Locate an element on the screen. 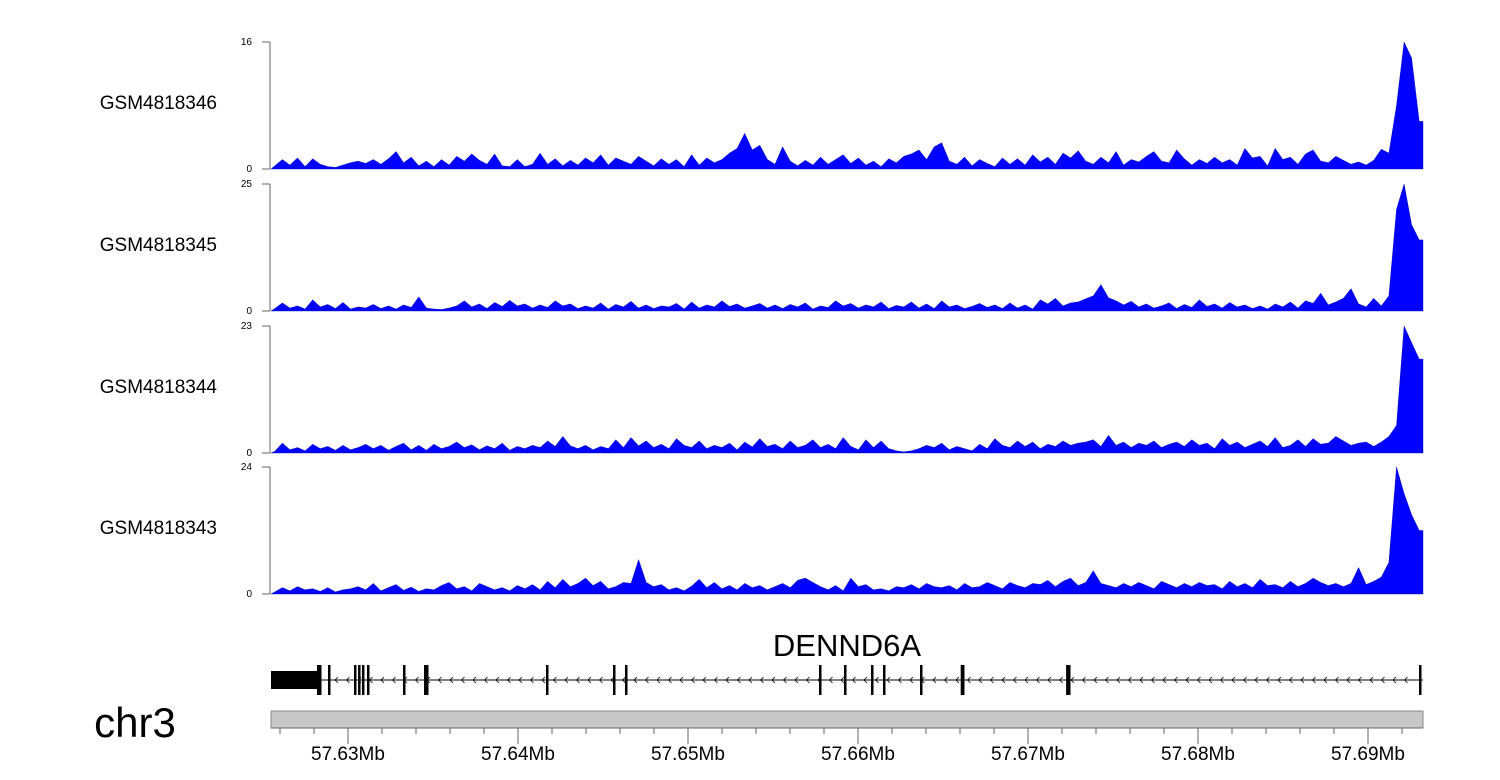 This screenshot has width=1500, height=780. y-axis-max-label: 23 is located at coordinates (247, 326).